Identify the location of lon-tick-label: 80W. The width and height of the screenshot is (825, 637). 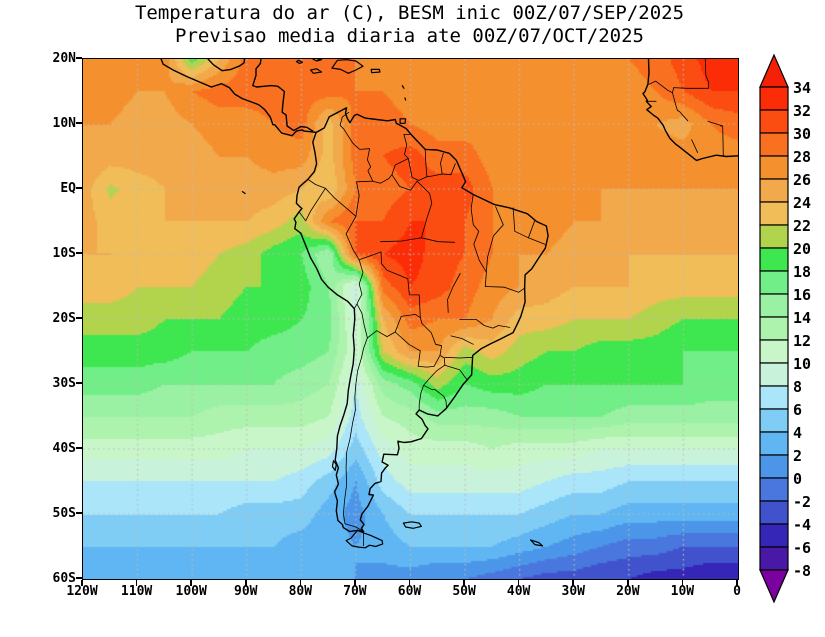
(300, 591).